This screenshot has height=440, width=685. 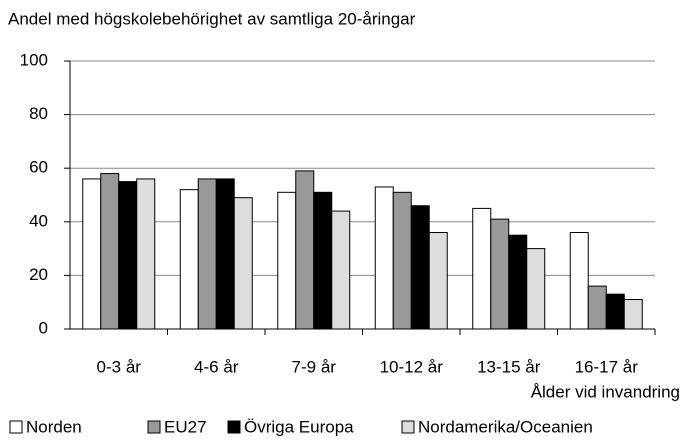 What do you see at coordinates (605, 391) in the screenshot?
I see `x-axis-title: Ålder vid invandring` at bounding box center [605, 391].